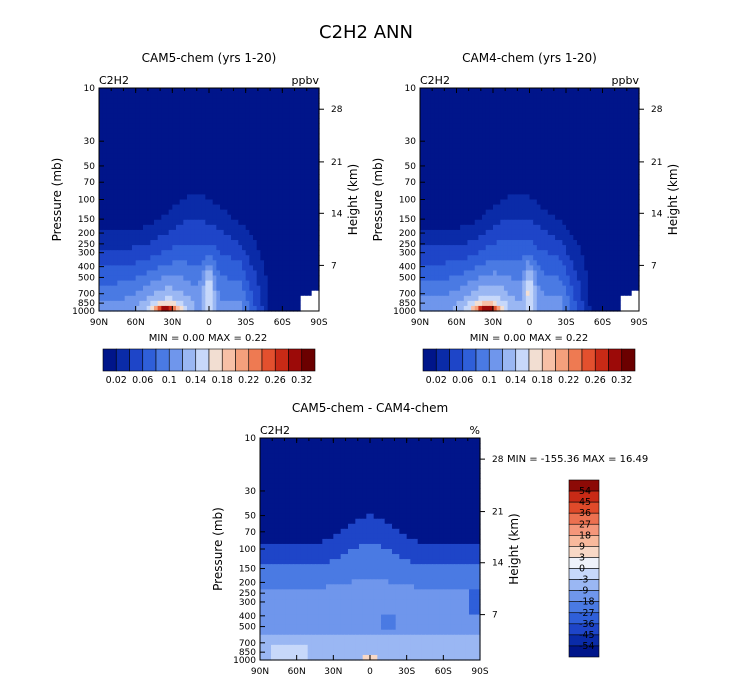 Image resolution: width=733 pixels, height=682 pixels. What do you see at coordinates (306, 80) in the screenshot?
I see `units-label: ppbv` at bounding box center [306, 80].